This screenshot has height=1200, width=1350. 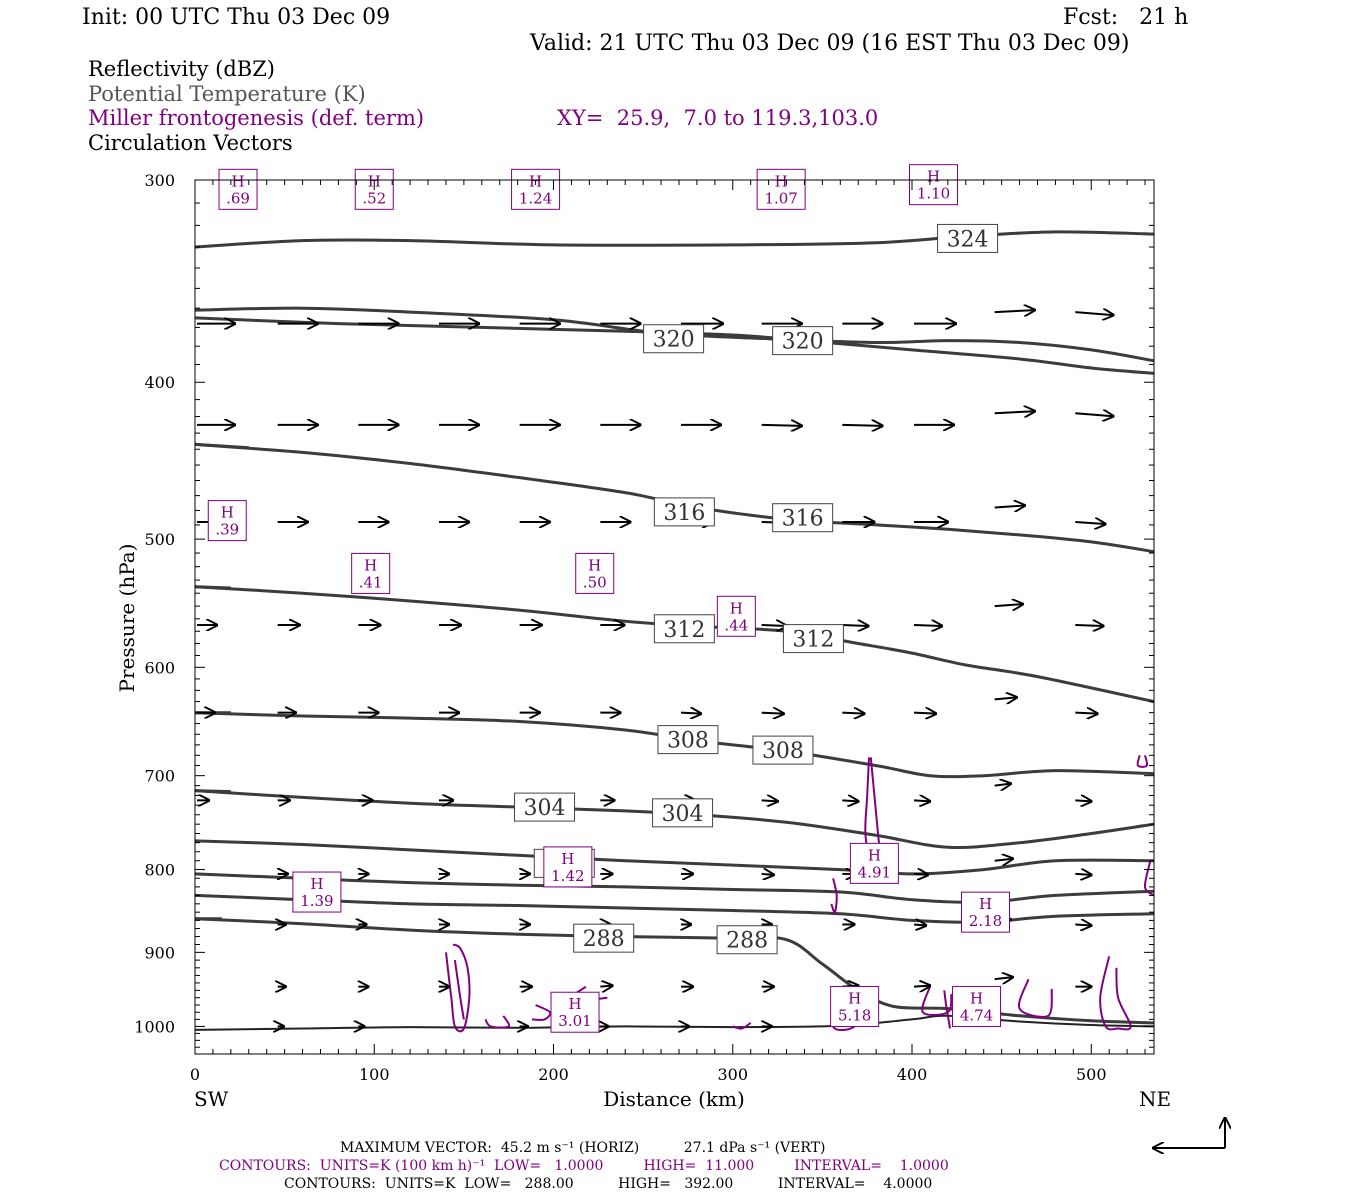 I want to click on frontogenesis-max-3.01: H3.01, so click(x=575, y=1012).